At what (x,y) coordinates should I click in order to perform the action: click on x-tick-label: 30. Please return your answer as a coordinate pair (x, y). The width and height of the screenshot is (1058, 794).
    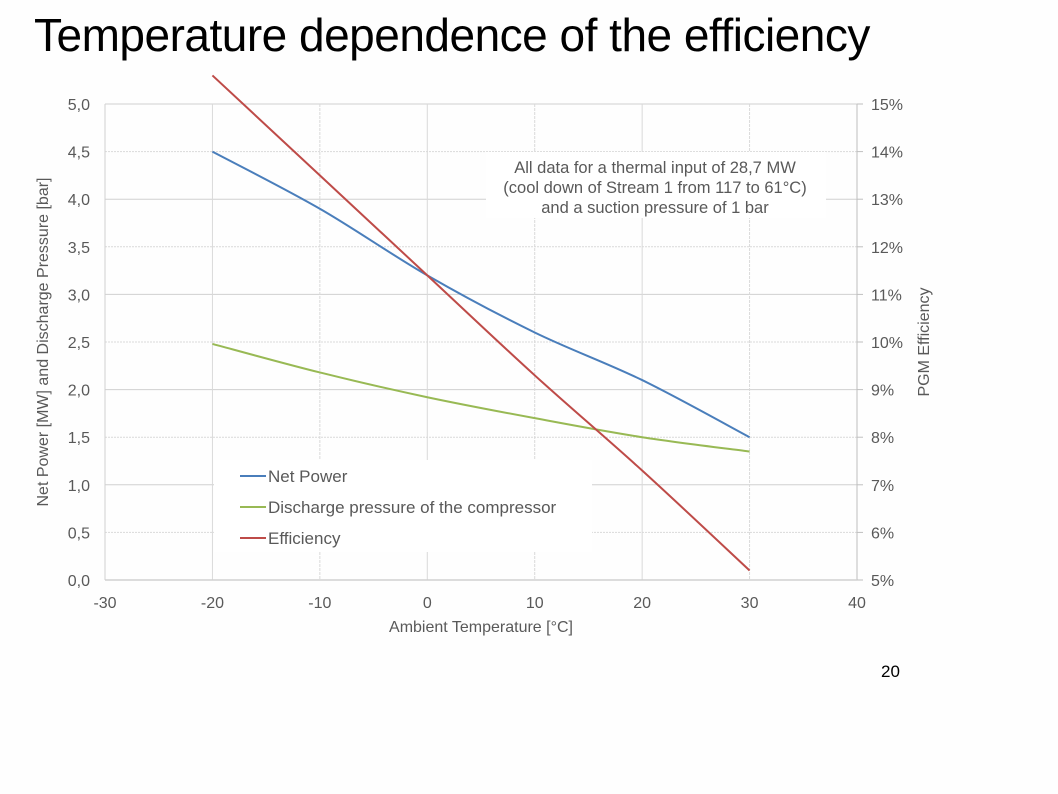
    Looking at the image, I should click on (750, 603).